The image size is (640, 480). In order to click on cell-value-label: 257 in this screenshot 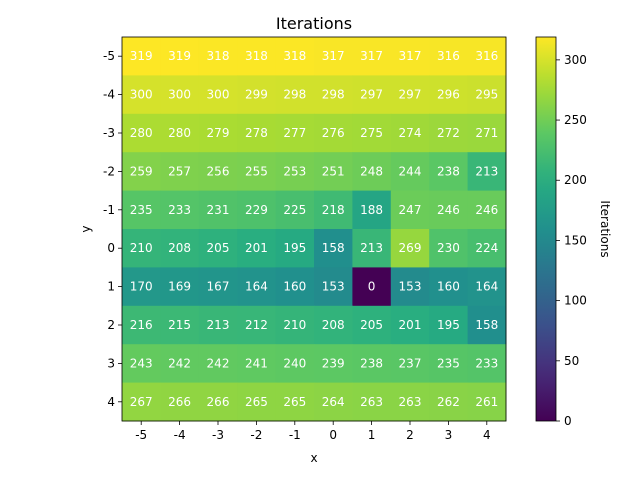, I will do `click(179, 171)`.